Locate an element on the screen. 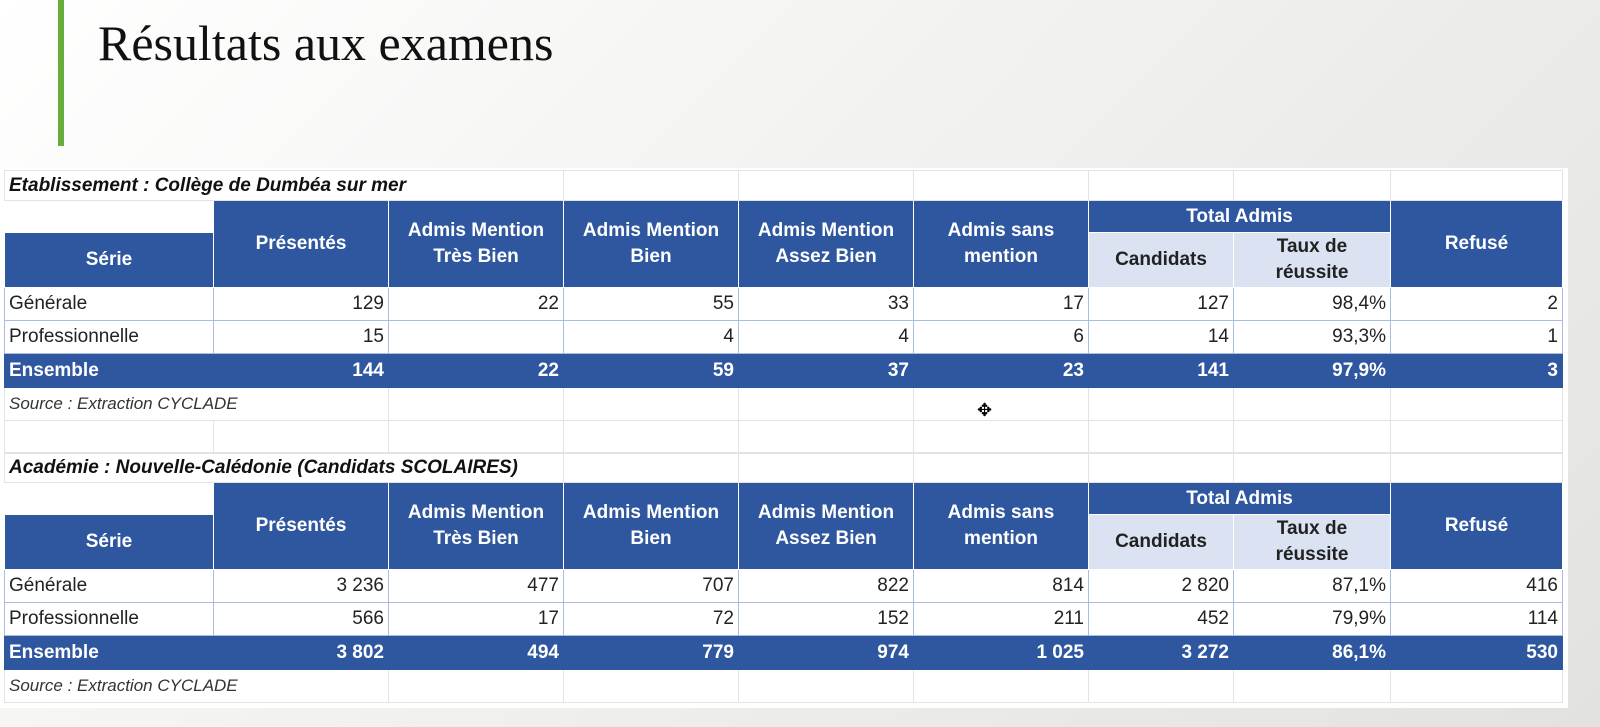 The height and width of the screenshot is (727, 1600). slide-title: Résultats aux examens is located at coordinates (326, 43).